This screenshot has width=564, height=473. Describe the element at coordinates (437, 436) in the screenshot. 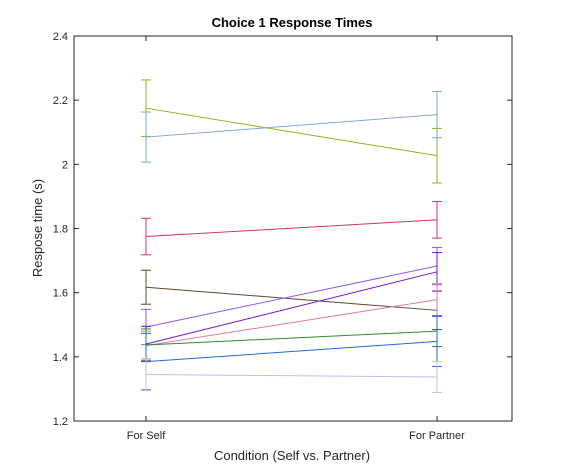

I see `x-tick-label: For Partner` at that location.